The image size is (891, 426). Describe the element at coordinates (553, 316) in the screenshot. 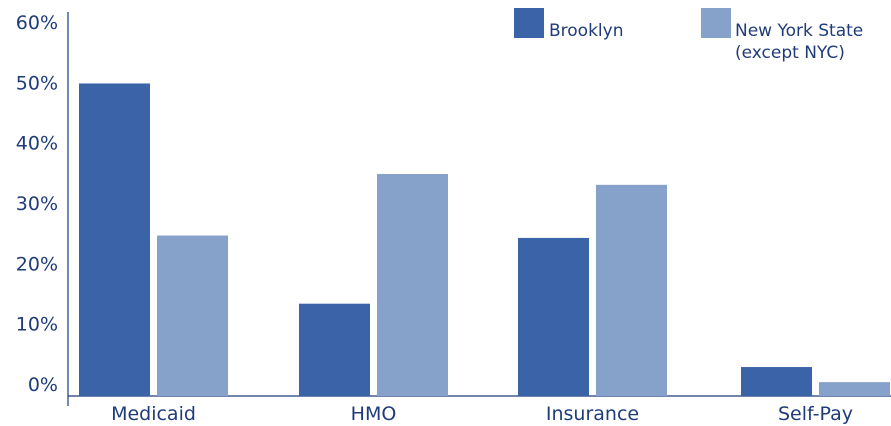

I see `bar-brooklyn-insurance` at that location.